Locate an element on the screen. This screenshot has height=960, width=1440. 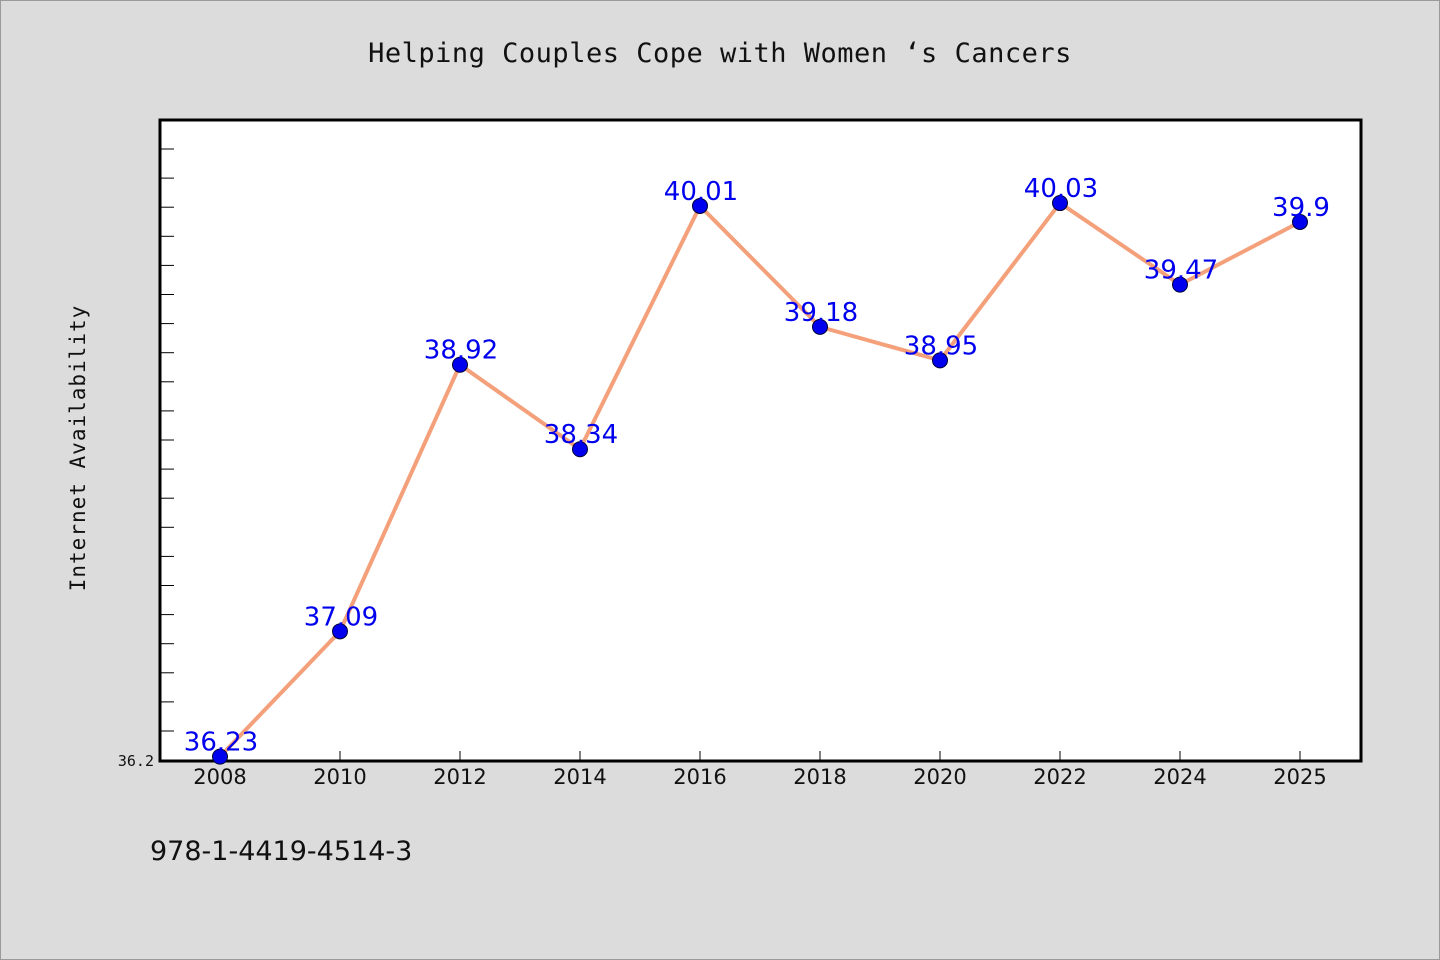
y-axis-ticks: 36.2 is located at coordinates (146, 459).